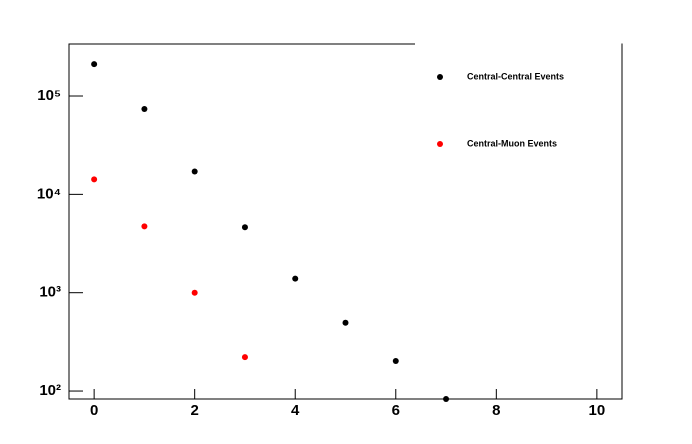  I want to click on legend-box, so click(518, 103).